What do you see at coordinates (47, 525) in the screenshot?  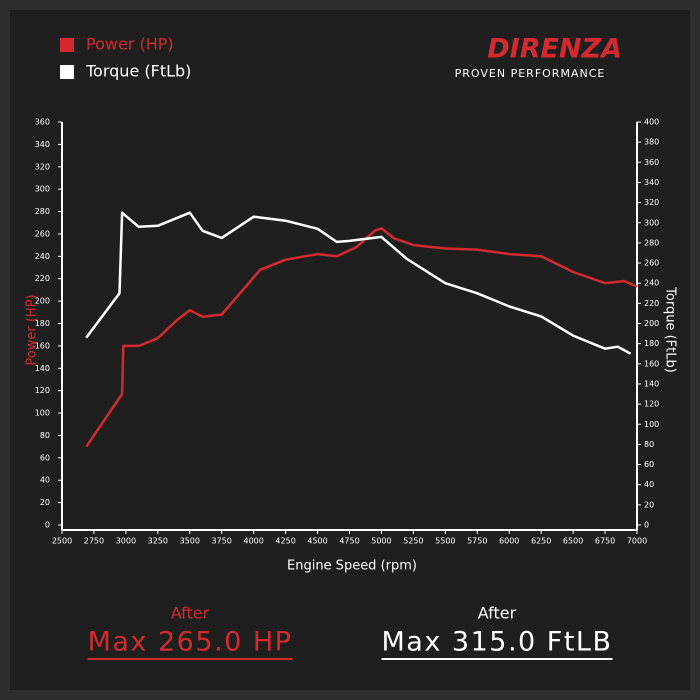 I see `y-tick-label: 0` at bounding box center [47, 525].